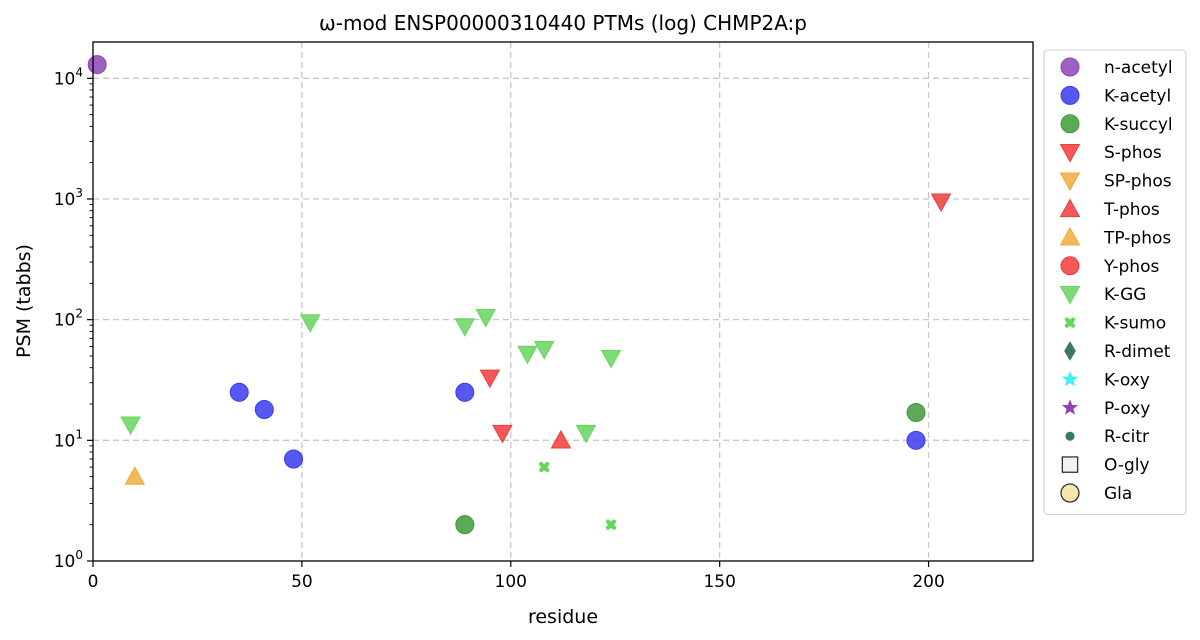 This screenshot has width=1200, height=640. Describe the element at coordinates (1070, 182) in the screenshot. I see `legend-marker-sp-phos` at that location.